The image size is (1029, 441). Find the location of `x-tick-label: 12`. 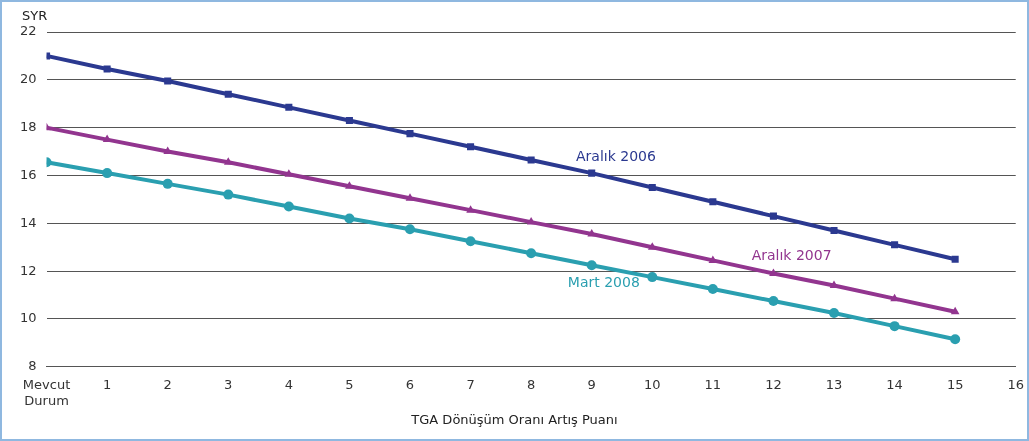

x-tick-label: 12 is located at coordinates (773, 384).